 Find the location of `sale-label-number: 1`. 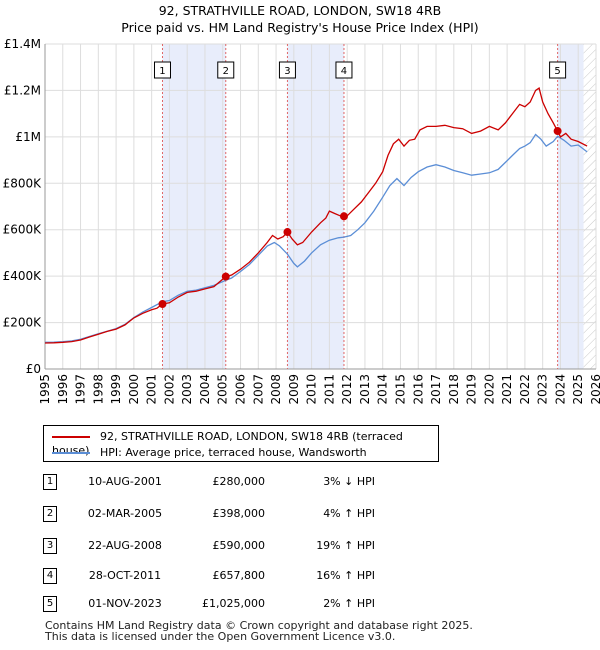

sale-label-number: 1 is located at coordinates (162, 71).